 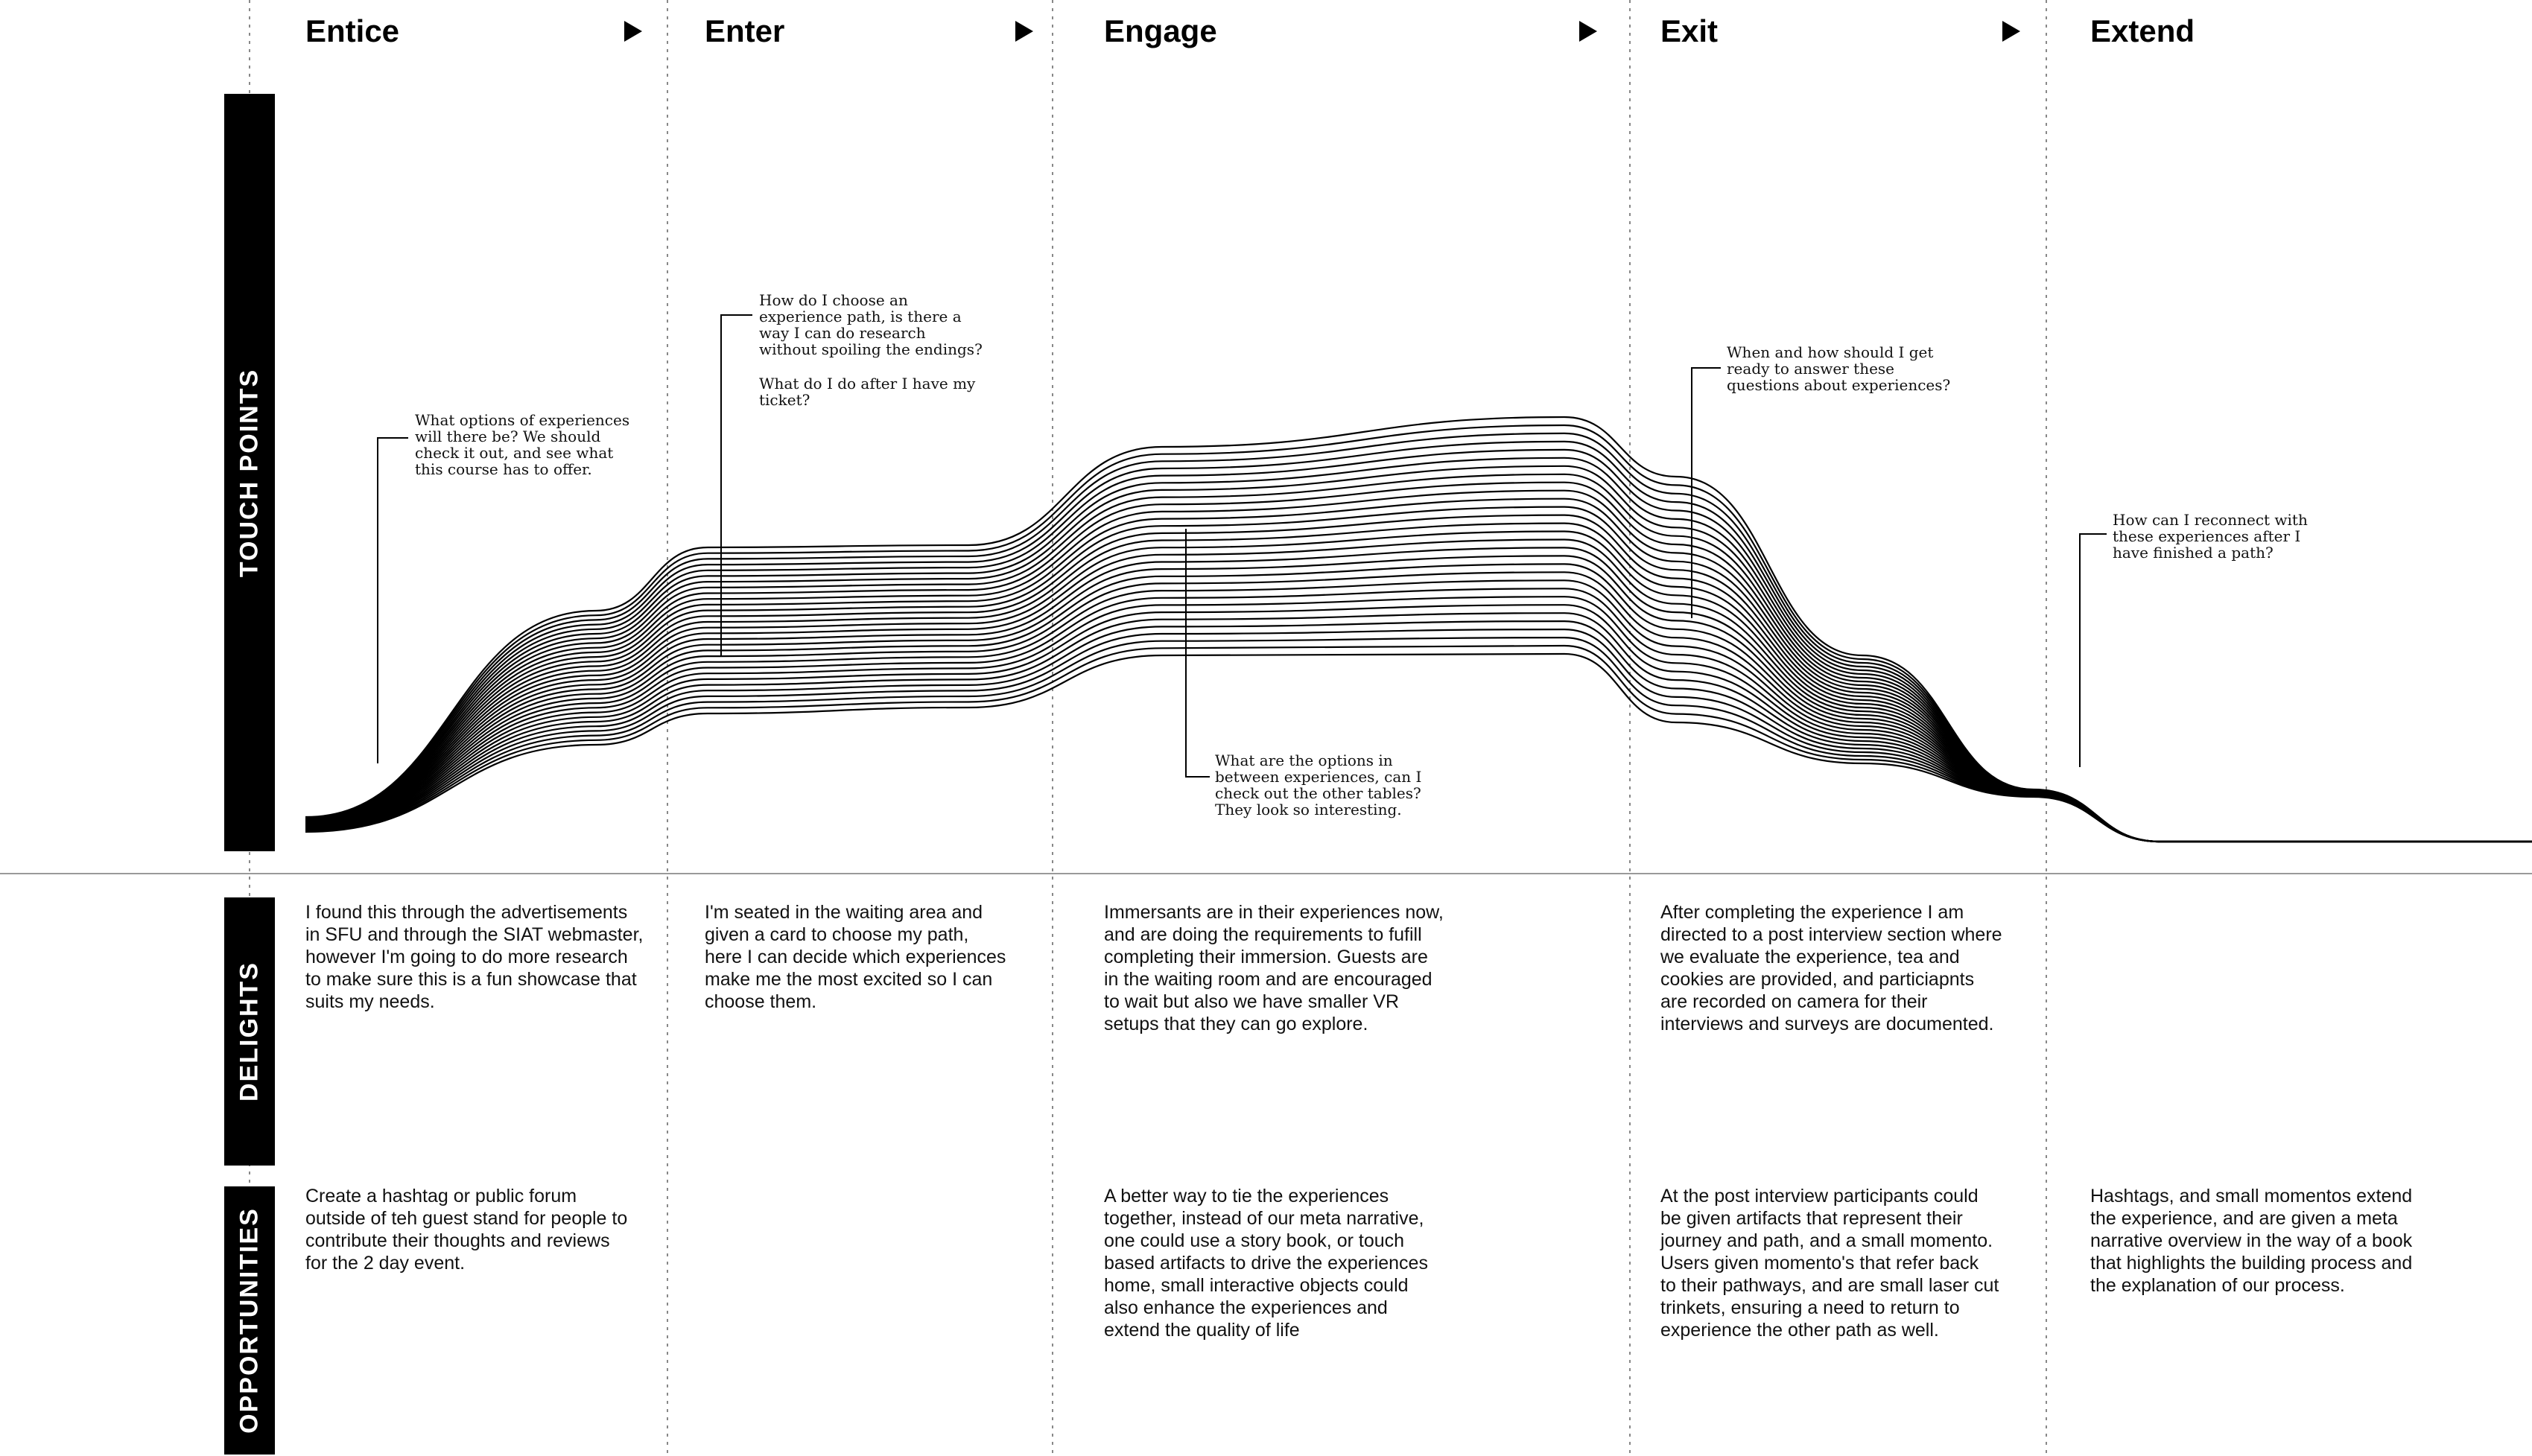 I want to click on text-line: the explanation of our process., so click(x=2217, y=1285).